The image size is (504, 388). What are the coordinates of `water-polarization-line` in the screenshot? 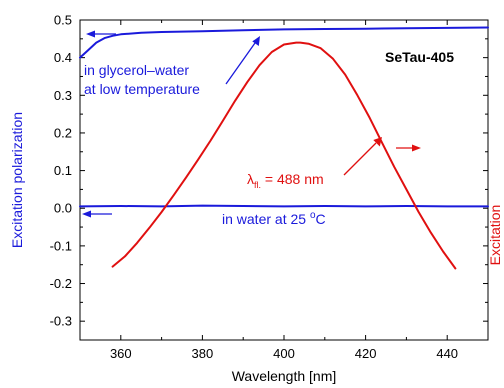 It's located at (284, 206).